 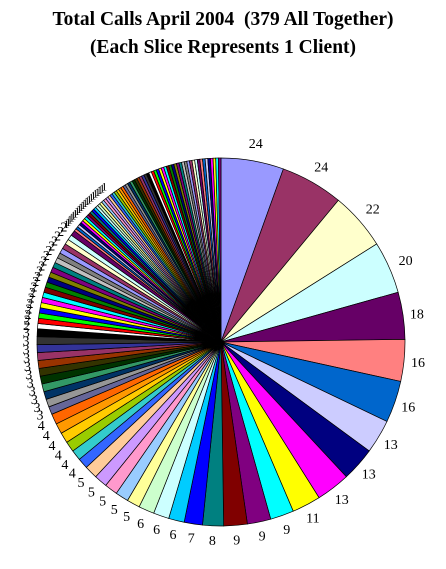 I want to click on slice-label-62: 1, so click(x=66, y=224).